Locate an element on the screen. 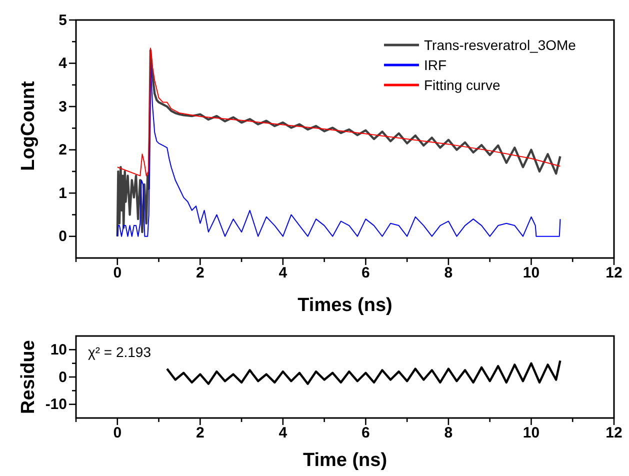 The width and height of the screenshot is (629, 476). y-tick-label: 3 is located at coordinates (62, 107).